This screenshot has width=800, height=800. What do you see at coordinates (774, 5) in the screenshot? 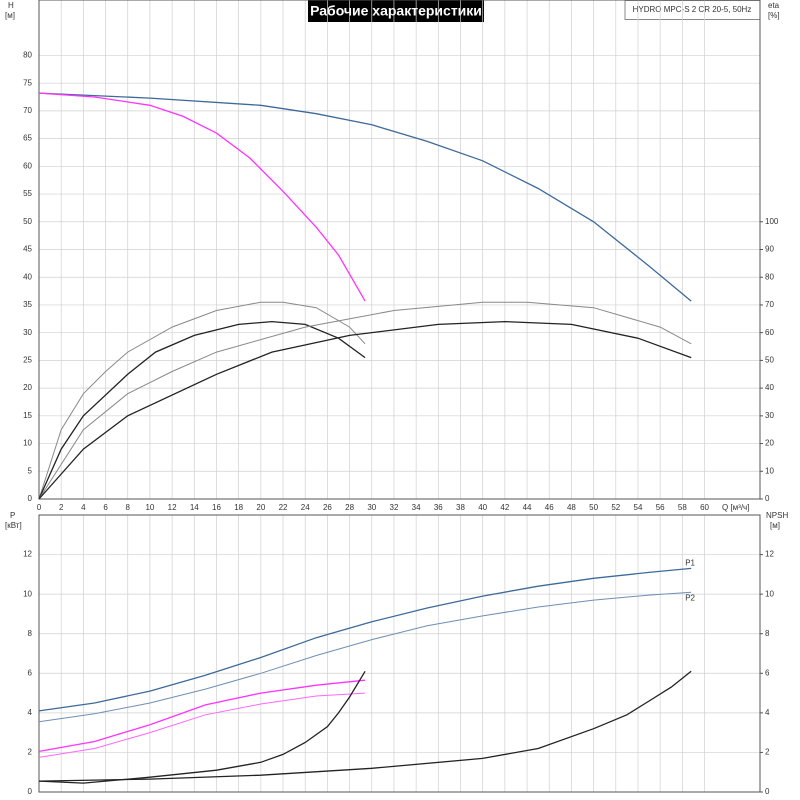
I see `y2-label: eta` at bounding box center [774, 5].